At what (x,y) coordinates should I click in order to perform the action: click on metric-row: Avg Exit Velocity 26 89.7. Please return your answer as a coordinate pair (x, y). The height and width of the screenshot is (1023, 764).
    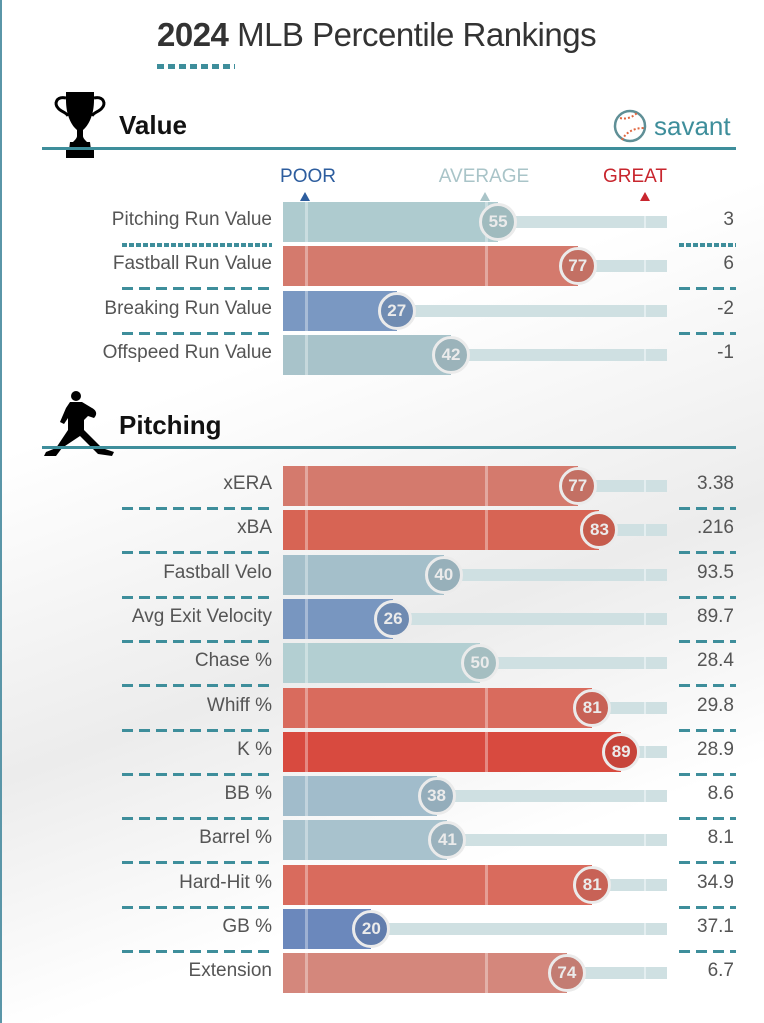
    Looking at the image, I should click on (382, 618).